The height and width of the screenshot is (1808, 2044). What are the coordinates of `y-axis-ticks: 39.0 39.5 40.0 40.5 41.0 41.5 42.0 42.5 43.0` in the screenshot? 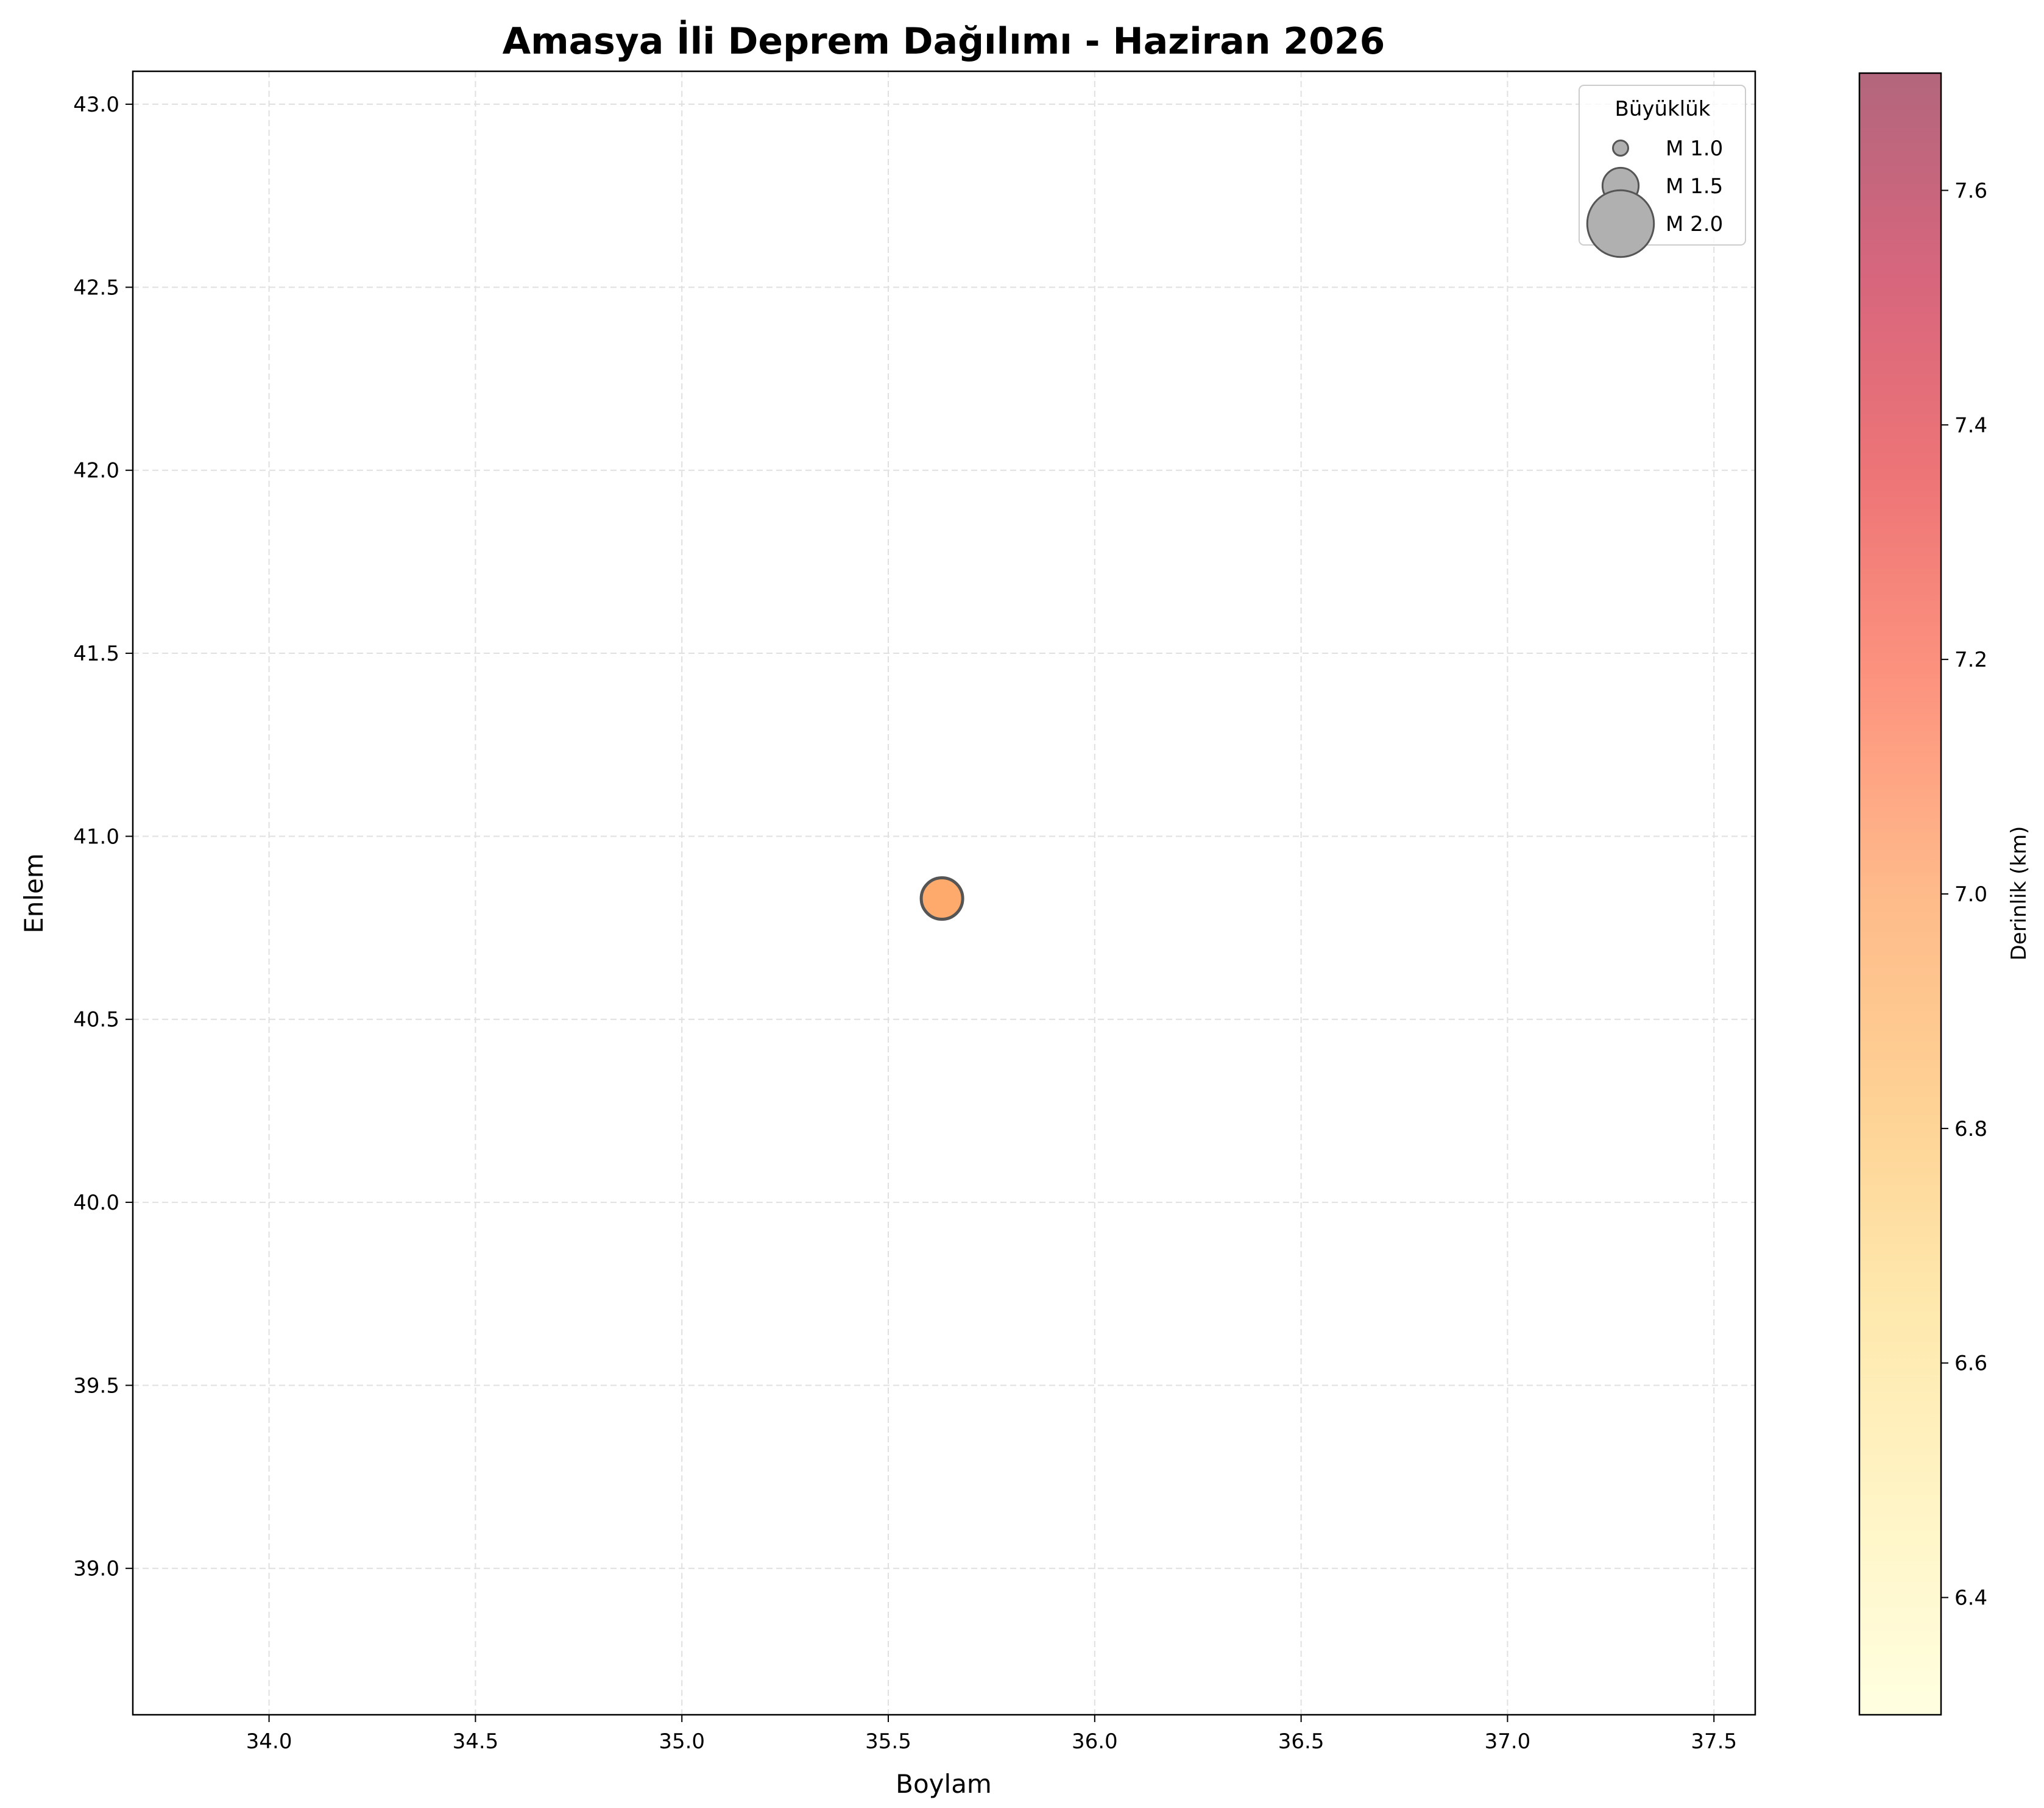 It's located at (103, 837).